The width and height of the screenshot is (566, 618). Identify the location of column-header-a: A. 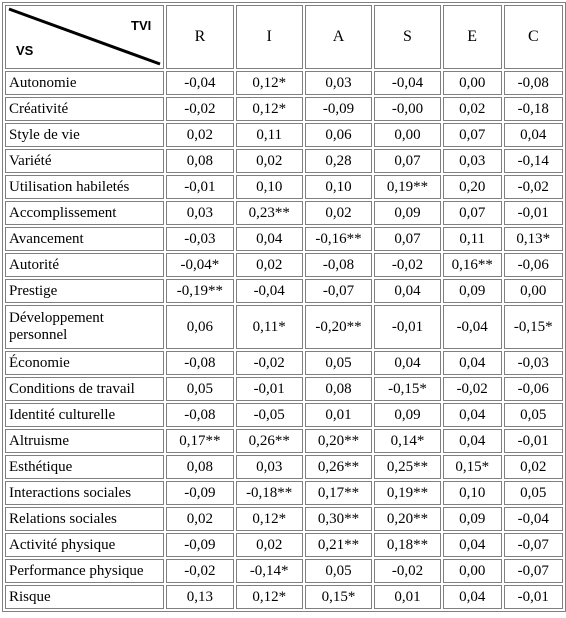
(338, 37).